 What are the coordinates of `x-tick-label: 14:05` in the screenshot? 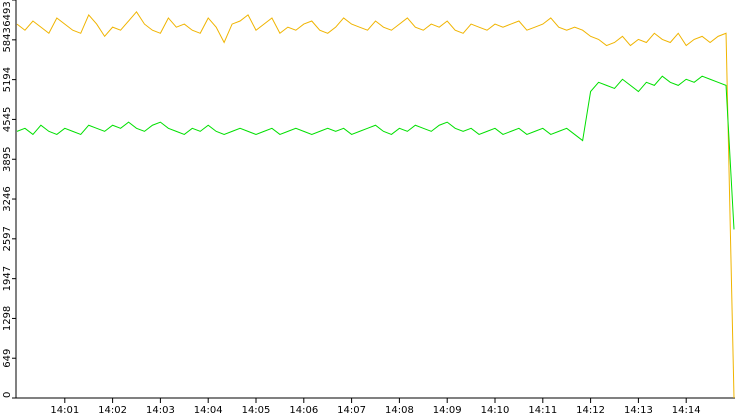 It's located at (256, 410).